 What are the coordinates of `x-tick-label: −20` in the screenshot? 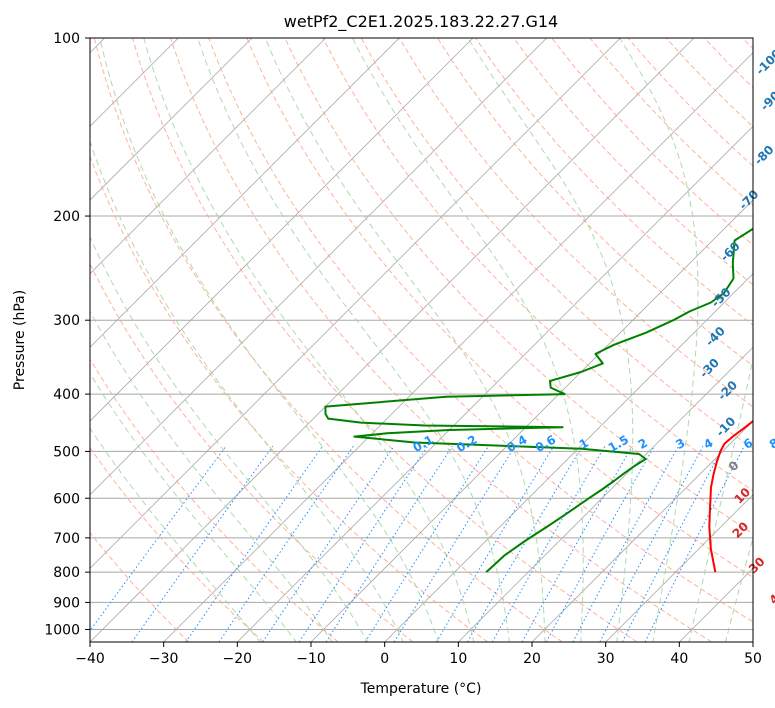 It's located at (238, 659).